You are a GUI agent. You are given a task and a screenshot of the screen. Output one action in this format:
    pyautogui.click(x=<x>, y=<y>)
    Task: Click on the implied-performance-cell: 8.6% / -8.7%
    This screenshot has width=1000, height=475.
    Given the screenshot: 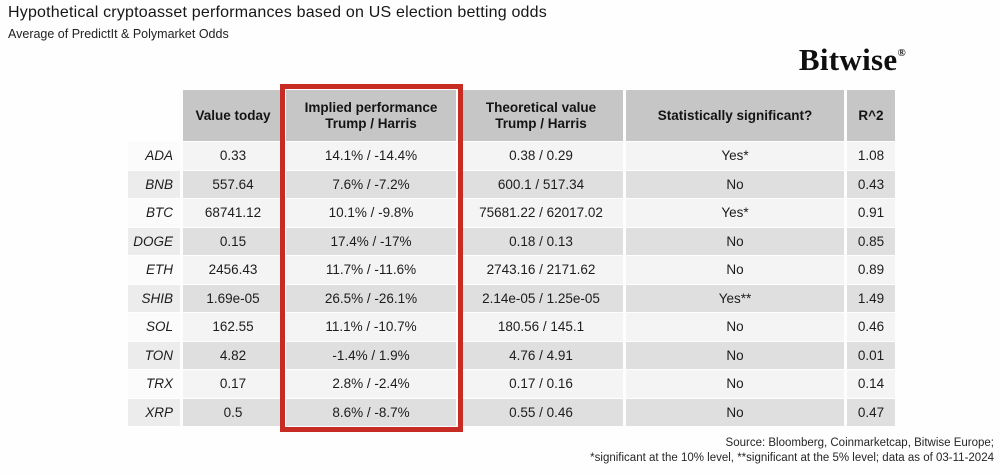 What is the action you would take?
    pyautogui.click(x=371, y=412)
    